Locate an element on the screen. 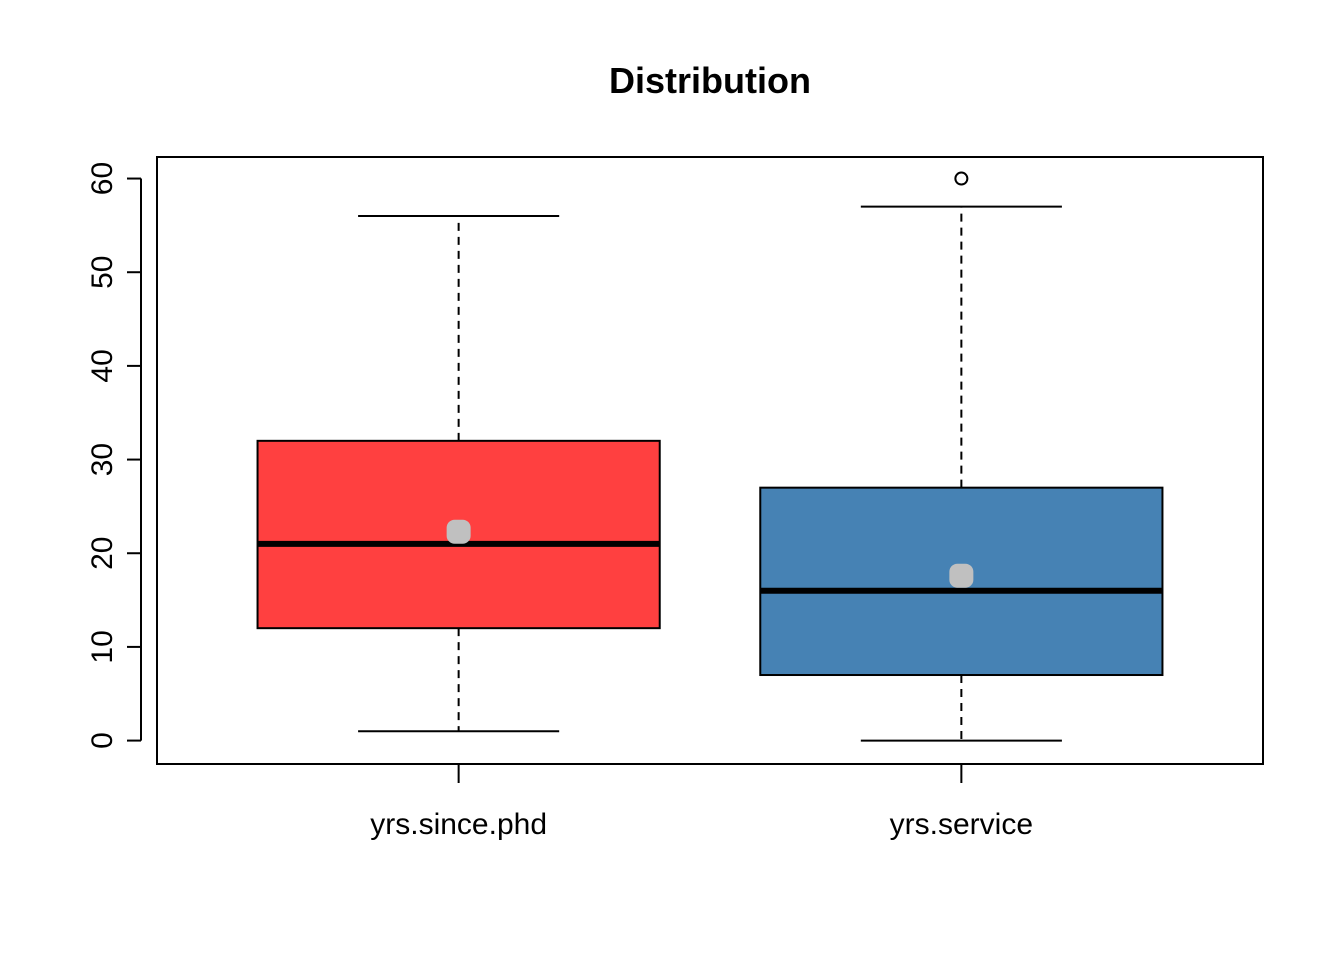 This screenshot has width=1344, height=960. y-tick-label: 60 is located at coordinates (102, 178).